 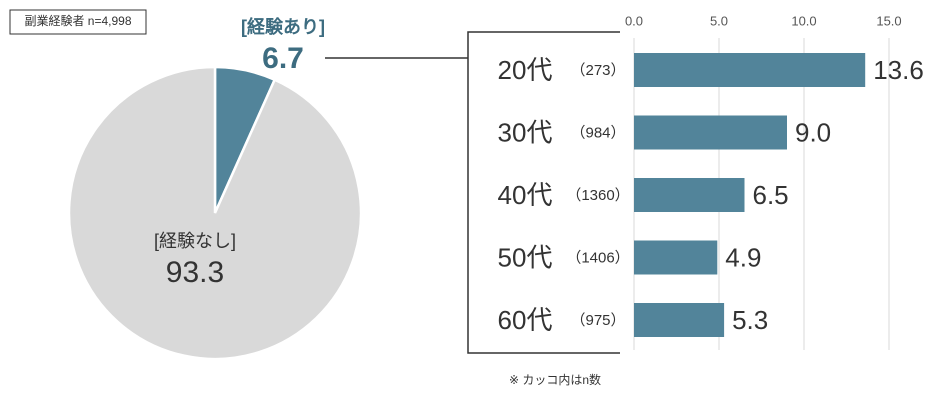 I want to click on category-label: 30代, so click(x=525, y=132).